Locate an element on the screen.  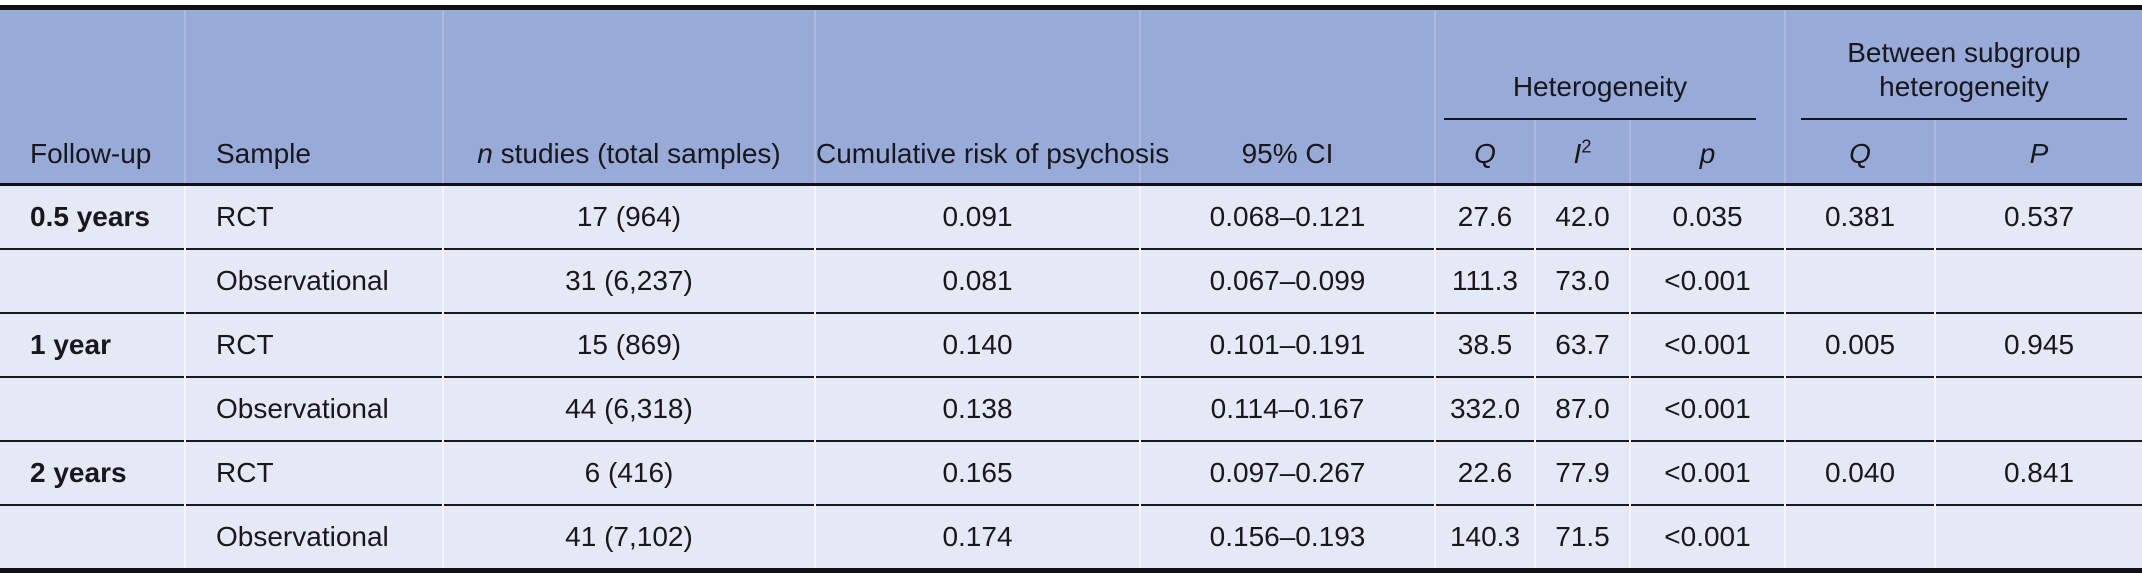
cell-risk: 0.138 is located at coordinates (977, 408).